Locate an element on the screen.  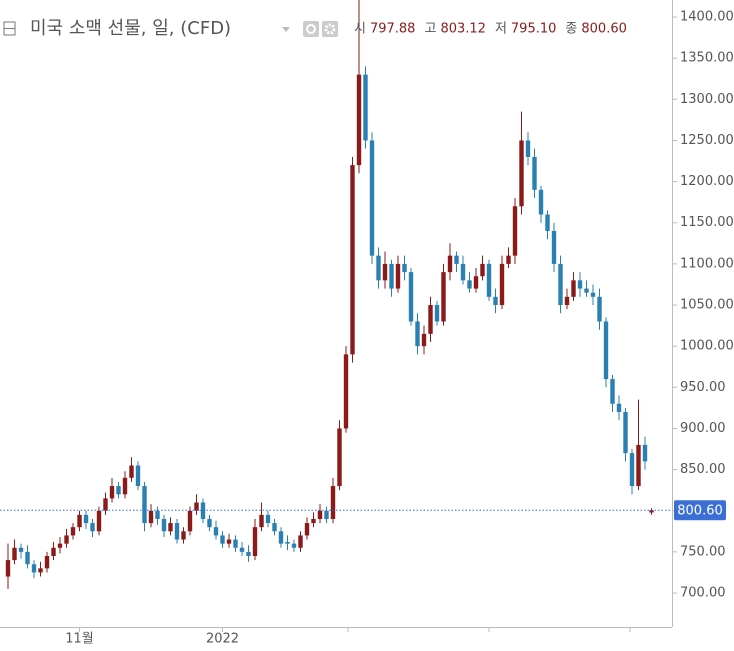
ohlc-key: 고 is located at coordinates (430, 29).